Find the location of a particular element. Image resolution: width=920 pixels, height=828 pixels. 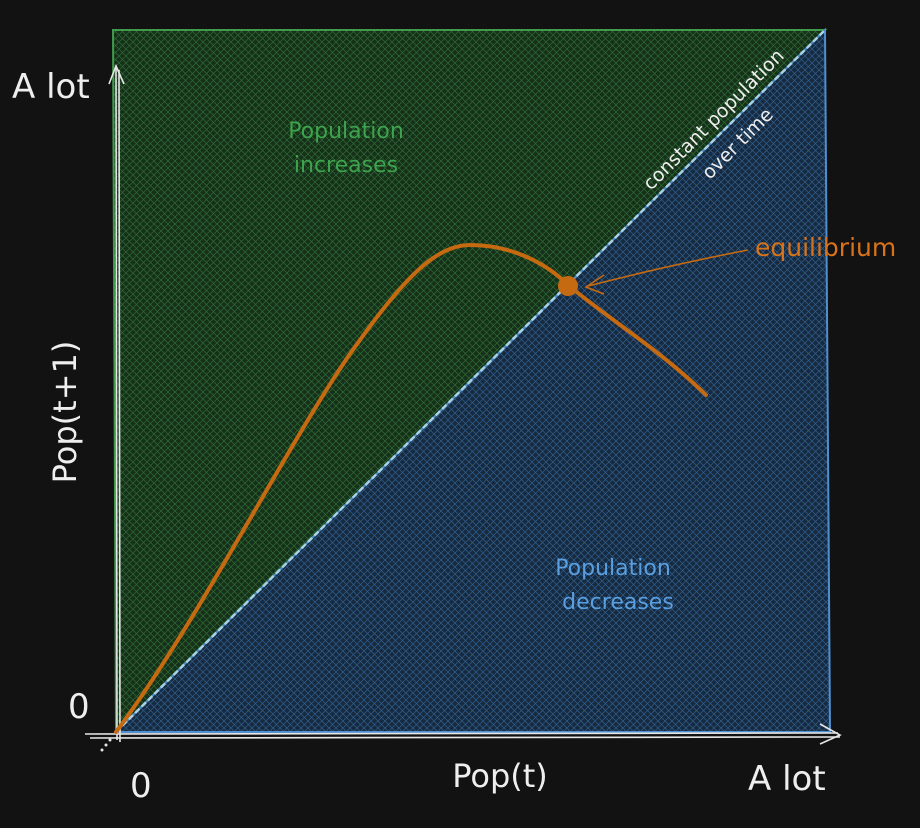

equilibrium-arrow is located at coordinates (666, 272).